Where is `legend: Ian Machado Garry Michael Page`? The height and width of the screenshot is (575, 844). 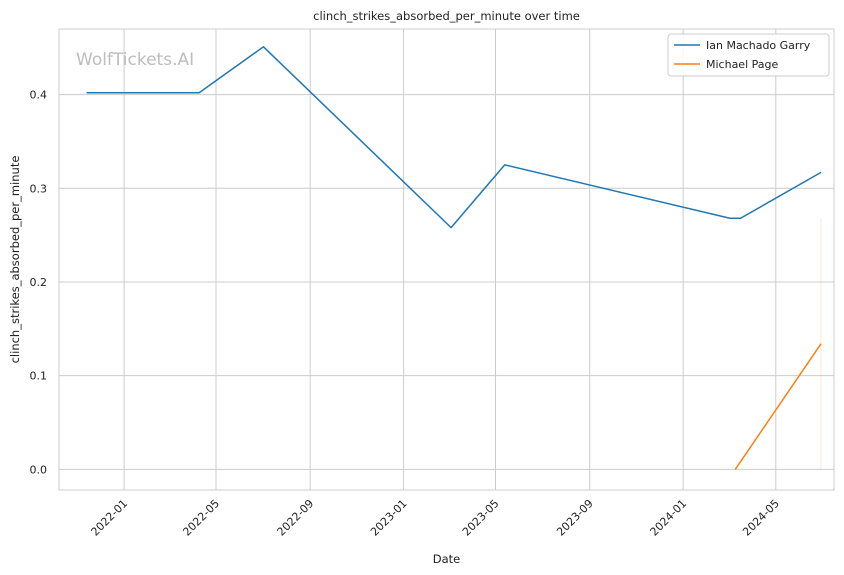 legend: Ian Machado Garry Michael Page is located at coordinates (748, 55).